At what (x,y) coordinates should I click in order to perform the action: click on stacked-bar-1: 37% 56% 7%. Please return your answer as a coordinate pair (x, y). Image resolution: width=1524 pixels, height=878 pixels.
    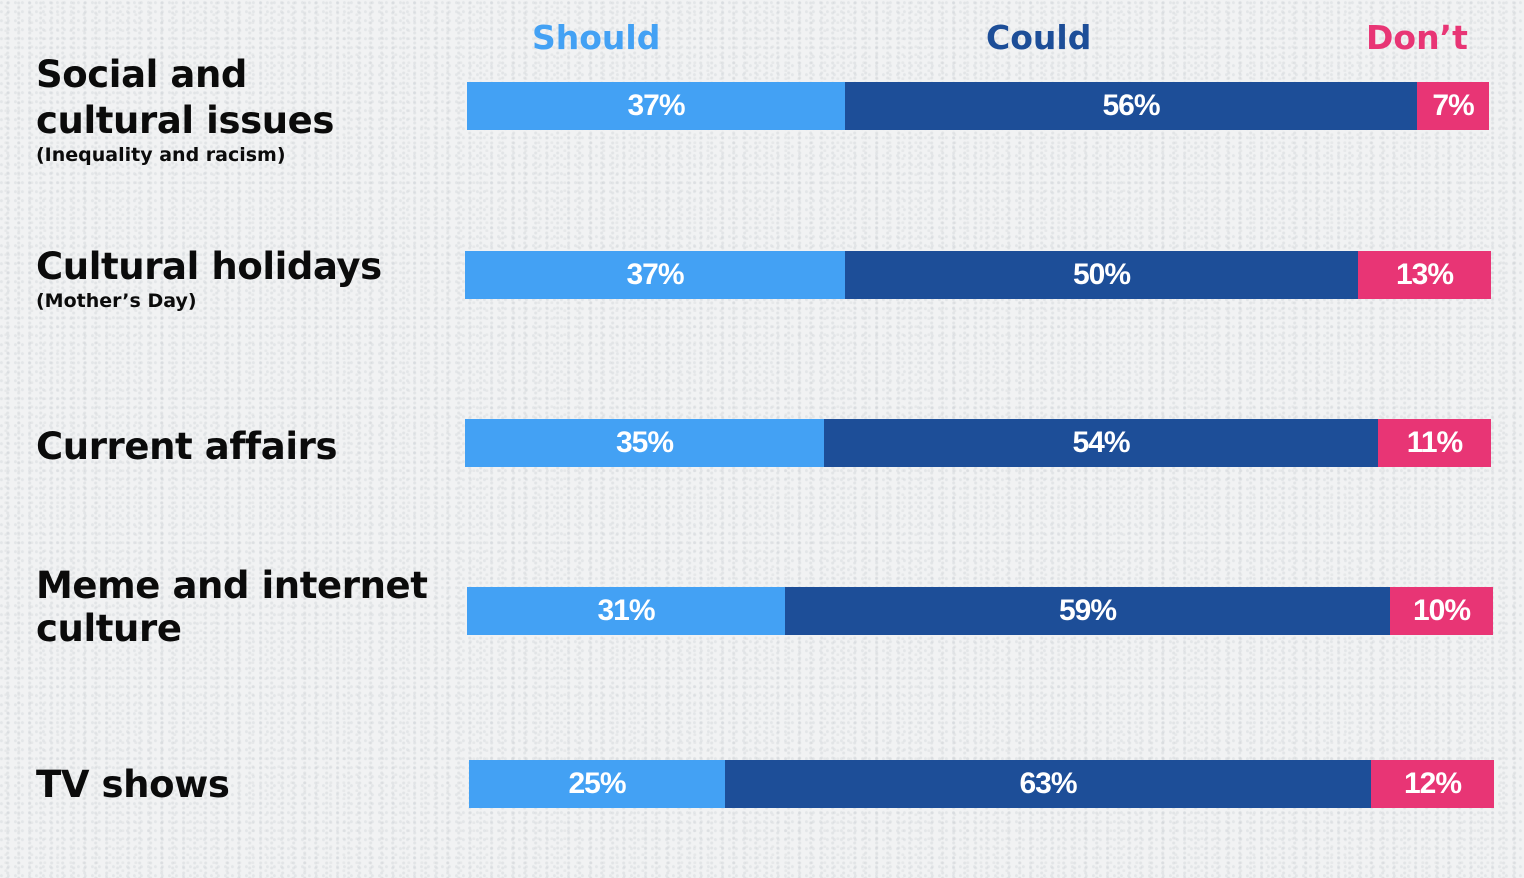
    Looking at the image, I should click on (978, 106).